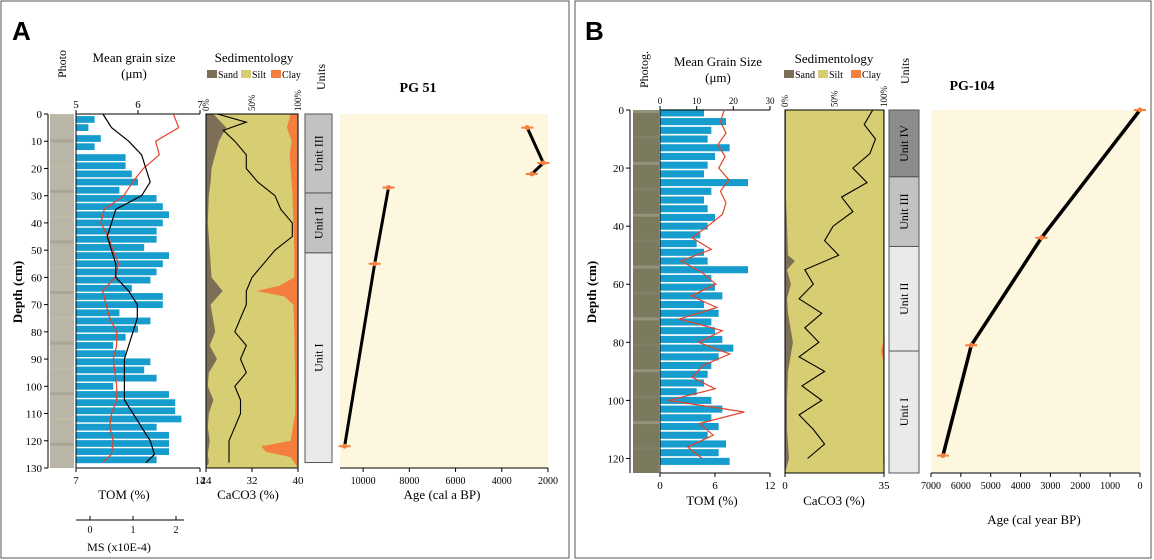 The height and width of the screenshot is (560, 1154). Describe the element at coordinates (660, 486) in the screenshot. I see `panel-b-tom-tick-label: 0` at that location.